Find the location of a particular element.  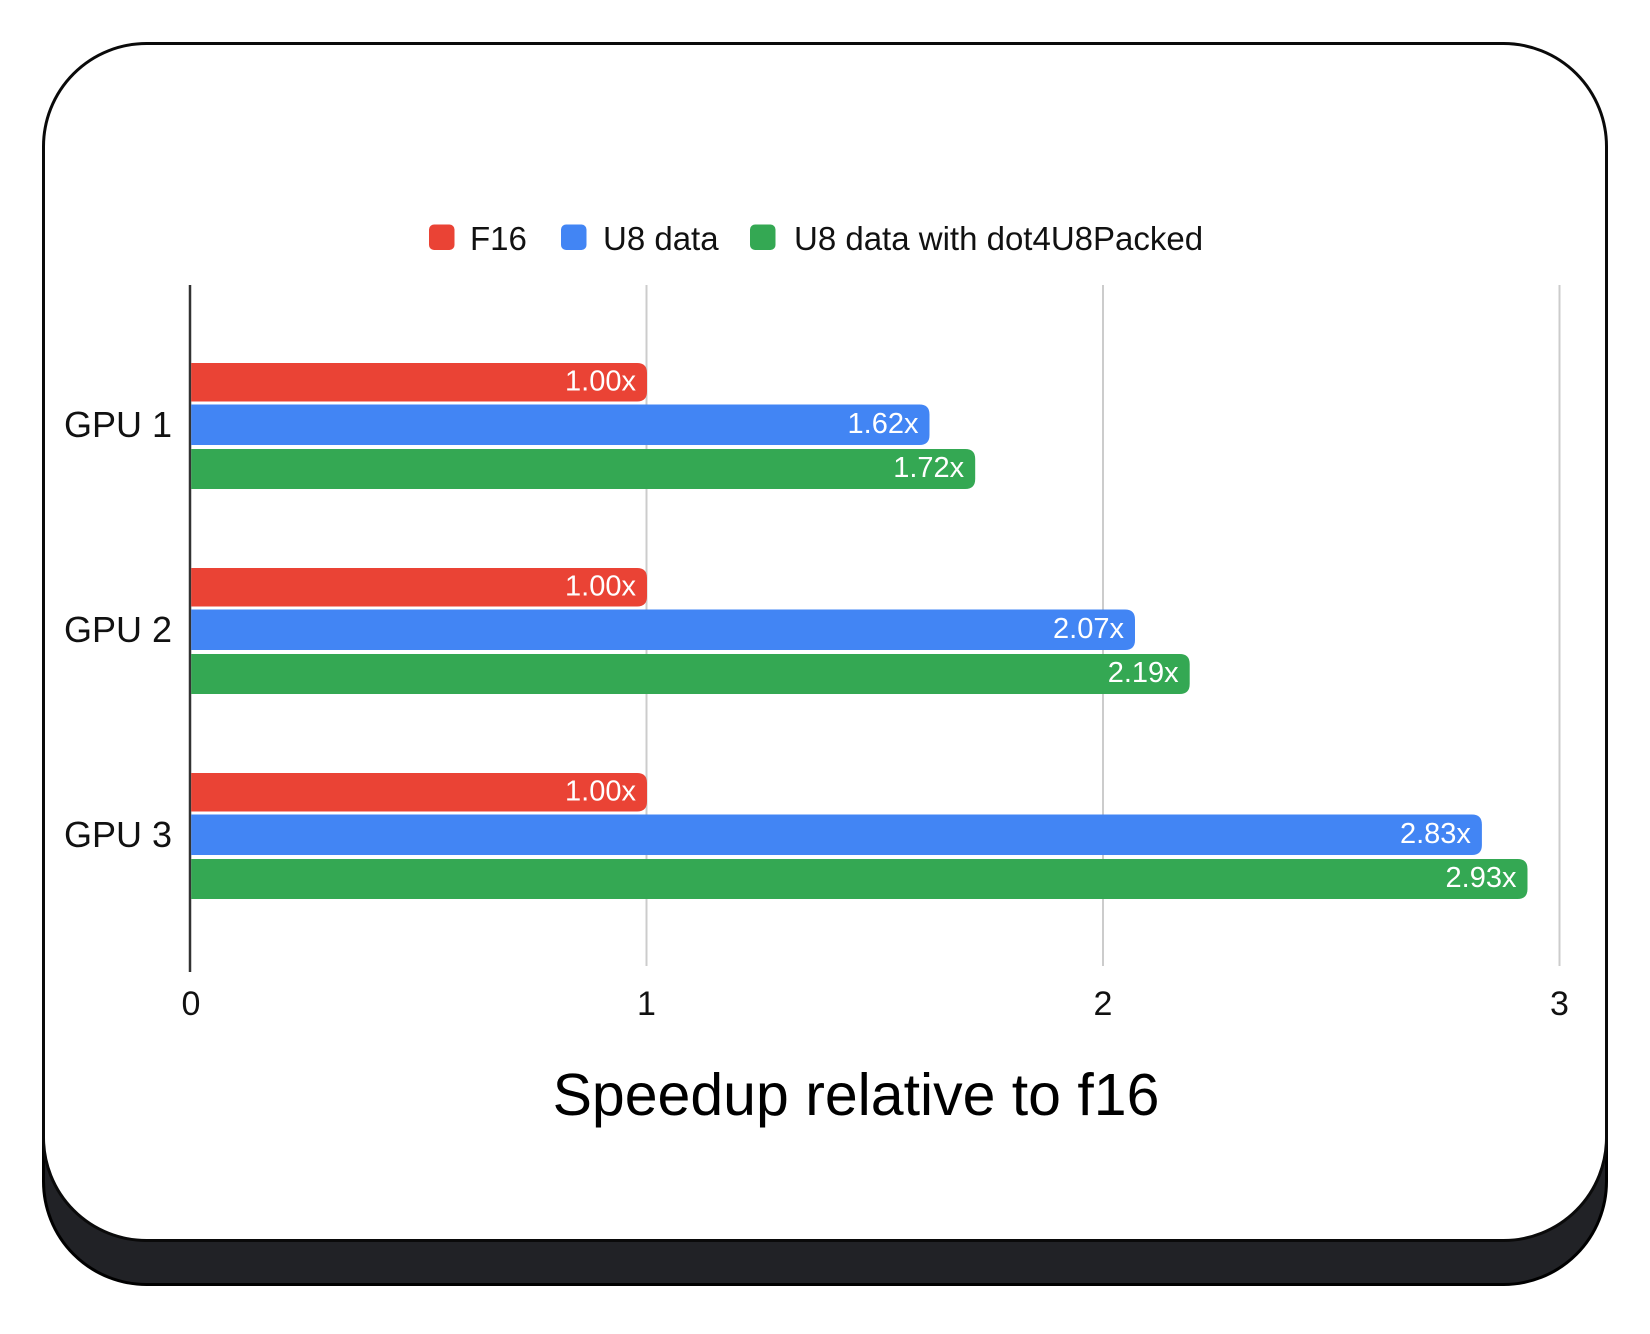

svg-text: 3 is located at coordinates (1559, 1004).